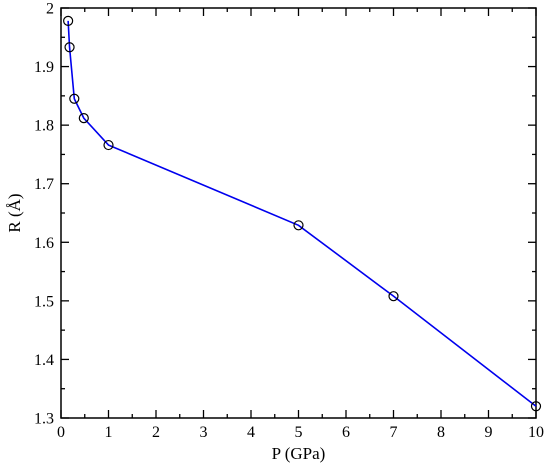 The height and width of the screenshot is (464, 550). Describe the element at coordinates (394, 432) in the screenshot. I see `x-tick-label: 7` at that location.